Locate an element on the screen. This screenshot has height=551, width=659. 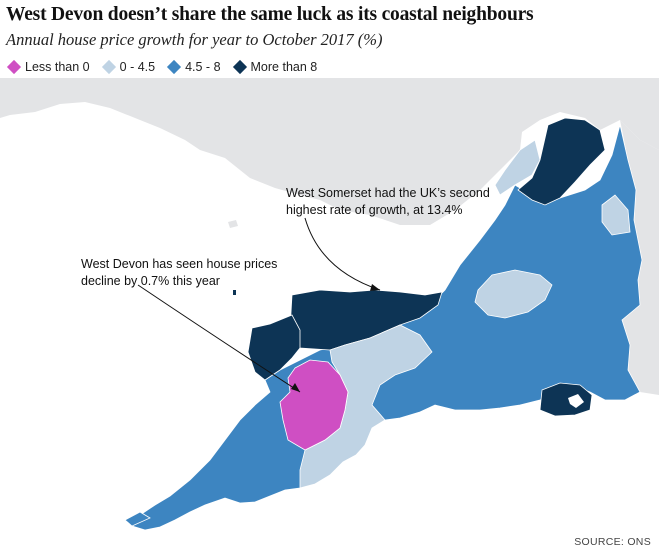
legend-item-0-4-5: 0 - 4.5 is located at coordinates (128, 67).